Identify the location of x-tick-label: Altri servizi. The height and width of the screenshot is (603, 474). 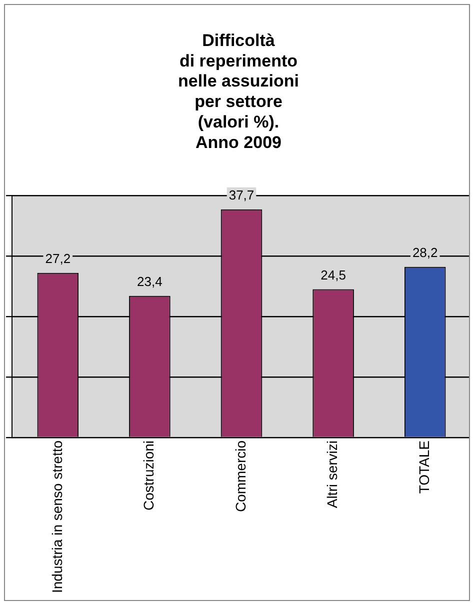
(332, 474).